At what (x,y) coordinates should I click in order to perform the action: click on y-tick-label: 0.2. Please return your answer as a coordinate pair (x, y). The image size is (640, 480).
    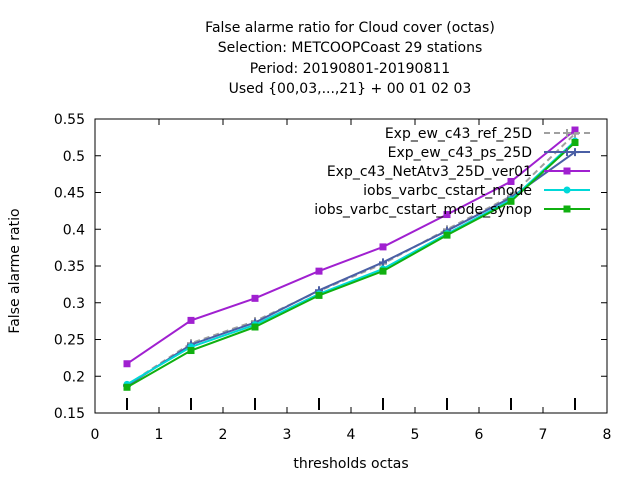
    Looking at the image, I should click on (74, 377).